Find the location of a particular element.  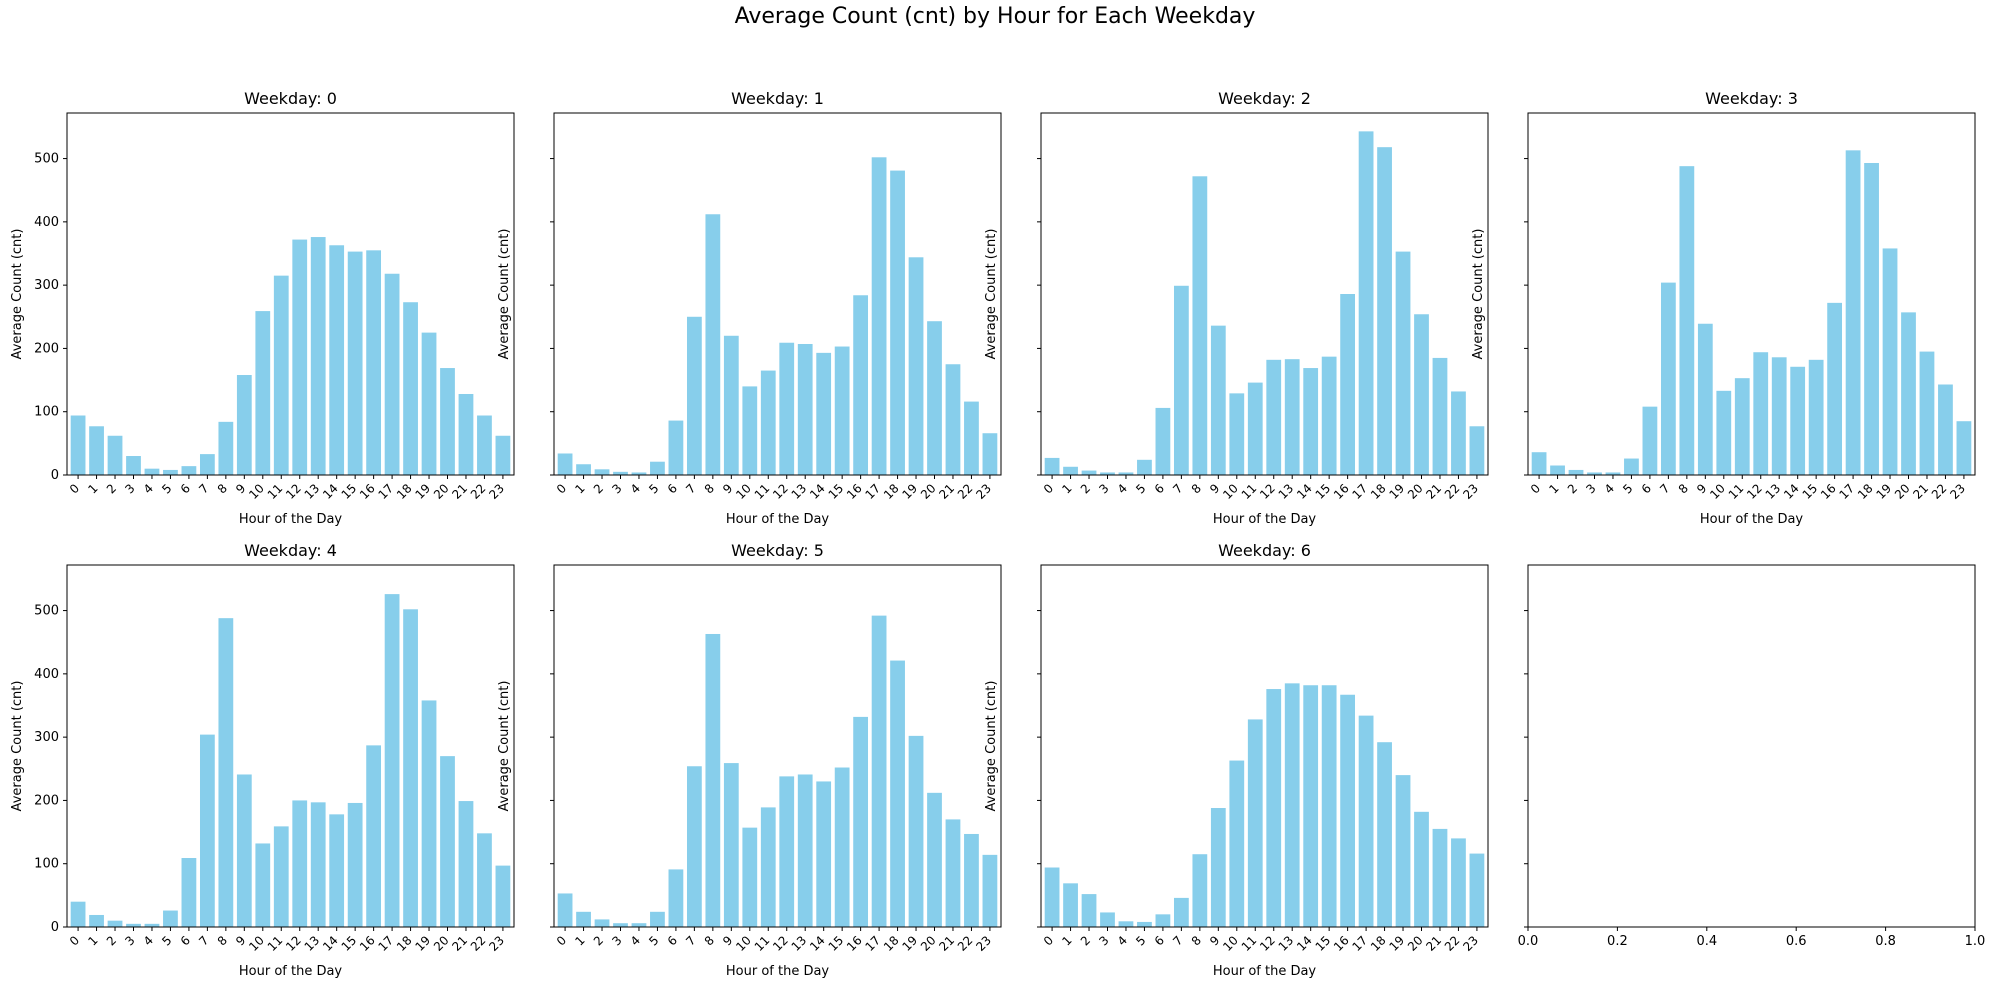

subplot-title: Weekday: 3 is located at coordinates (1751, 98).